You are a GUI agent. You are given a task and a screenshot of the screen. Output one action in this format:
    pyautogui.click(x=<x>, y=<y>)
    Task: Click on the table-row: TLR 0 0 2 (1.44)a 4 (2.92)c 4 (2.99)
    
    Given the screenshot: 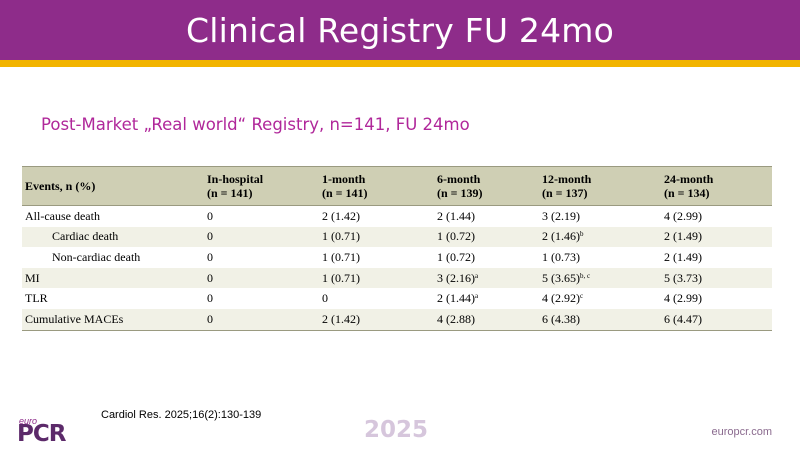 What is the action you would take?
    pyautogui.click(x=397, y=298)
    